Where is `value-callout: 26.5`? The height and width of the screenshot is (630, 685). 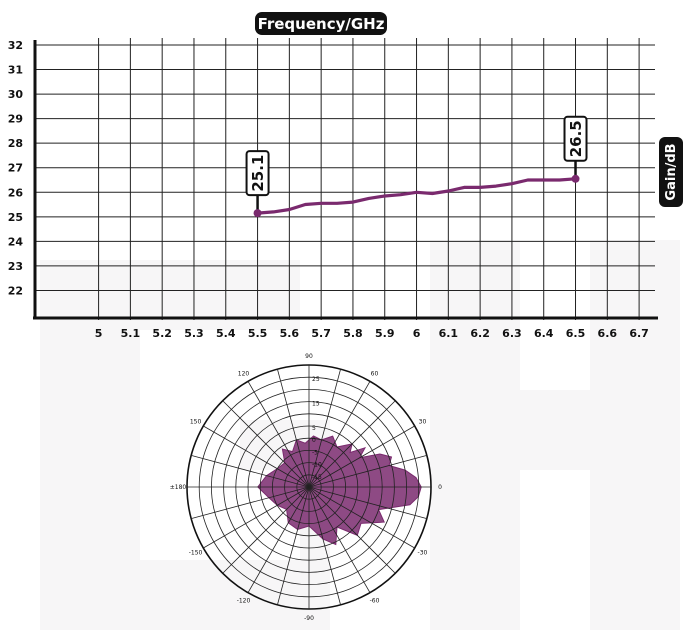 value-callout: 26.5 is located at coordinates (575, 149).